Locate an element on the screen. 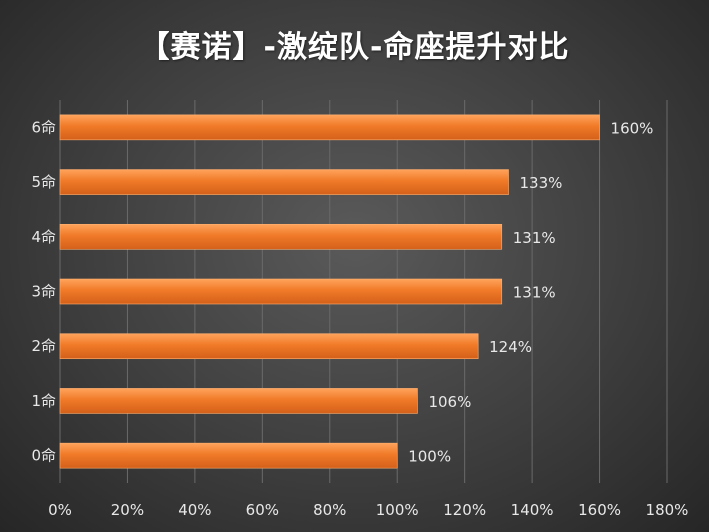 Image resolution: width=709 pixels, height=532 pixels. x-tick-label: 180% is located at coordinates (667, 510).